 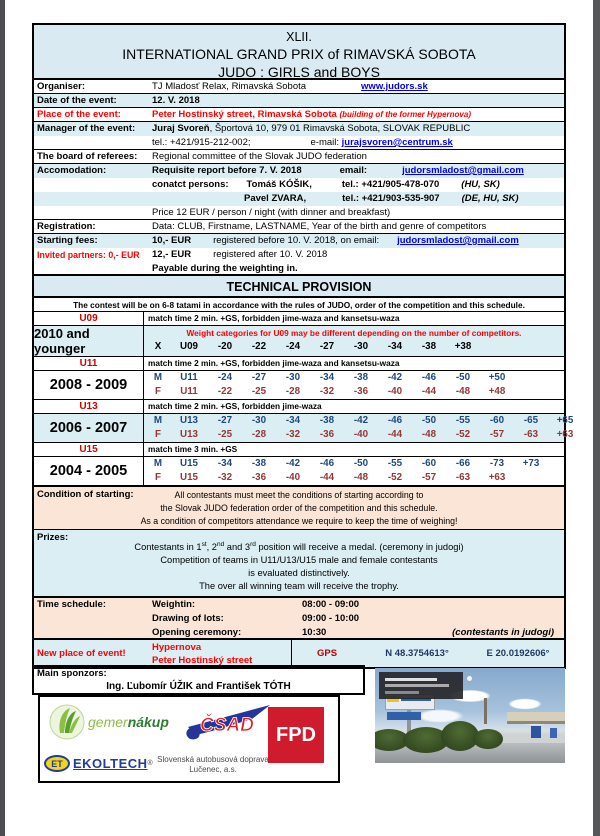 What do you see at coordinates (275, 198) in the screenshot?
I see `contact-person-2: Pavel ZVARA,` at bounding box center [275, 198].